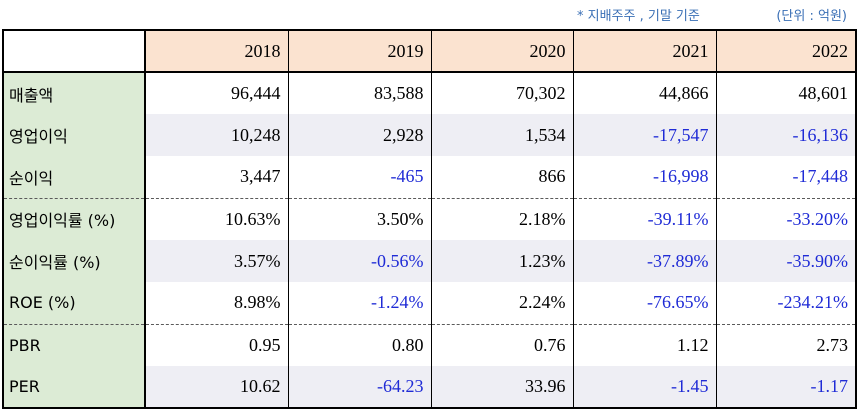 Image resolution: width=857 pixels, height=411 pixels. What do you see at coordinates (74, 51) in the screenshot?
I see `header-corner-cell` at bounding box center [74, 51].